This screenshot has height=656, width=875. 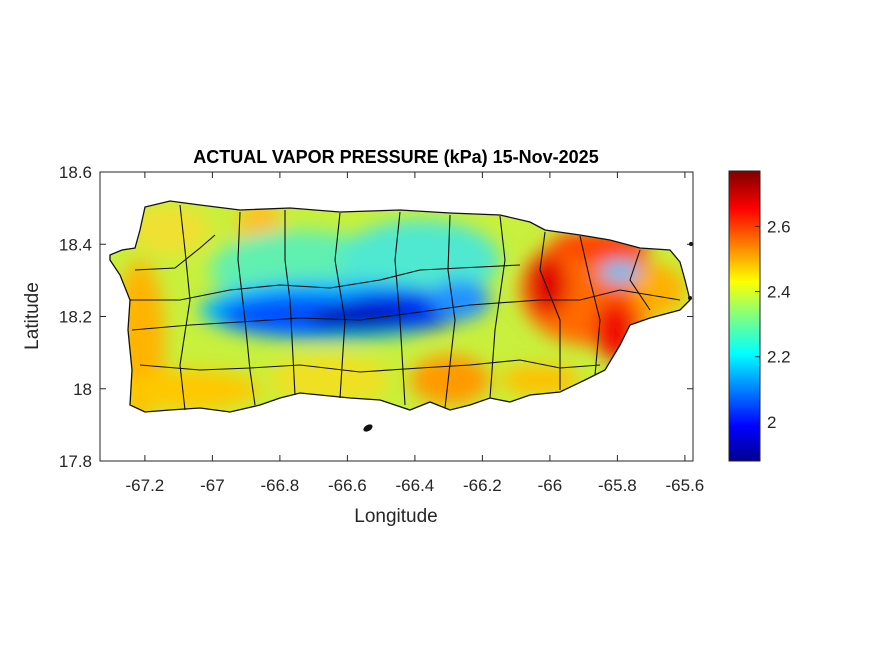 I want to click on colorbar-tick-label: 2.6, so click(x=779, y=226).